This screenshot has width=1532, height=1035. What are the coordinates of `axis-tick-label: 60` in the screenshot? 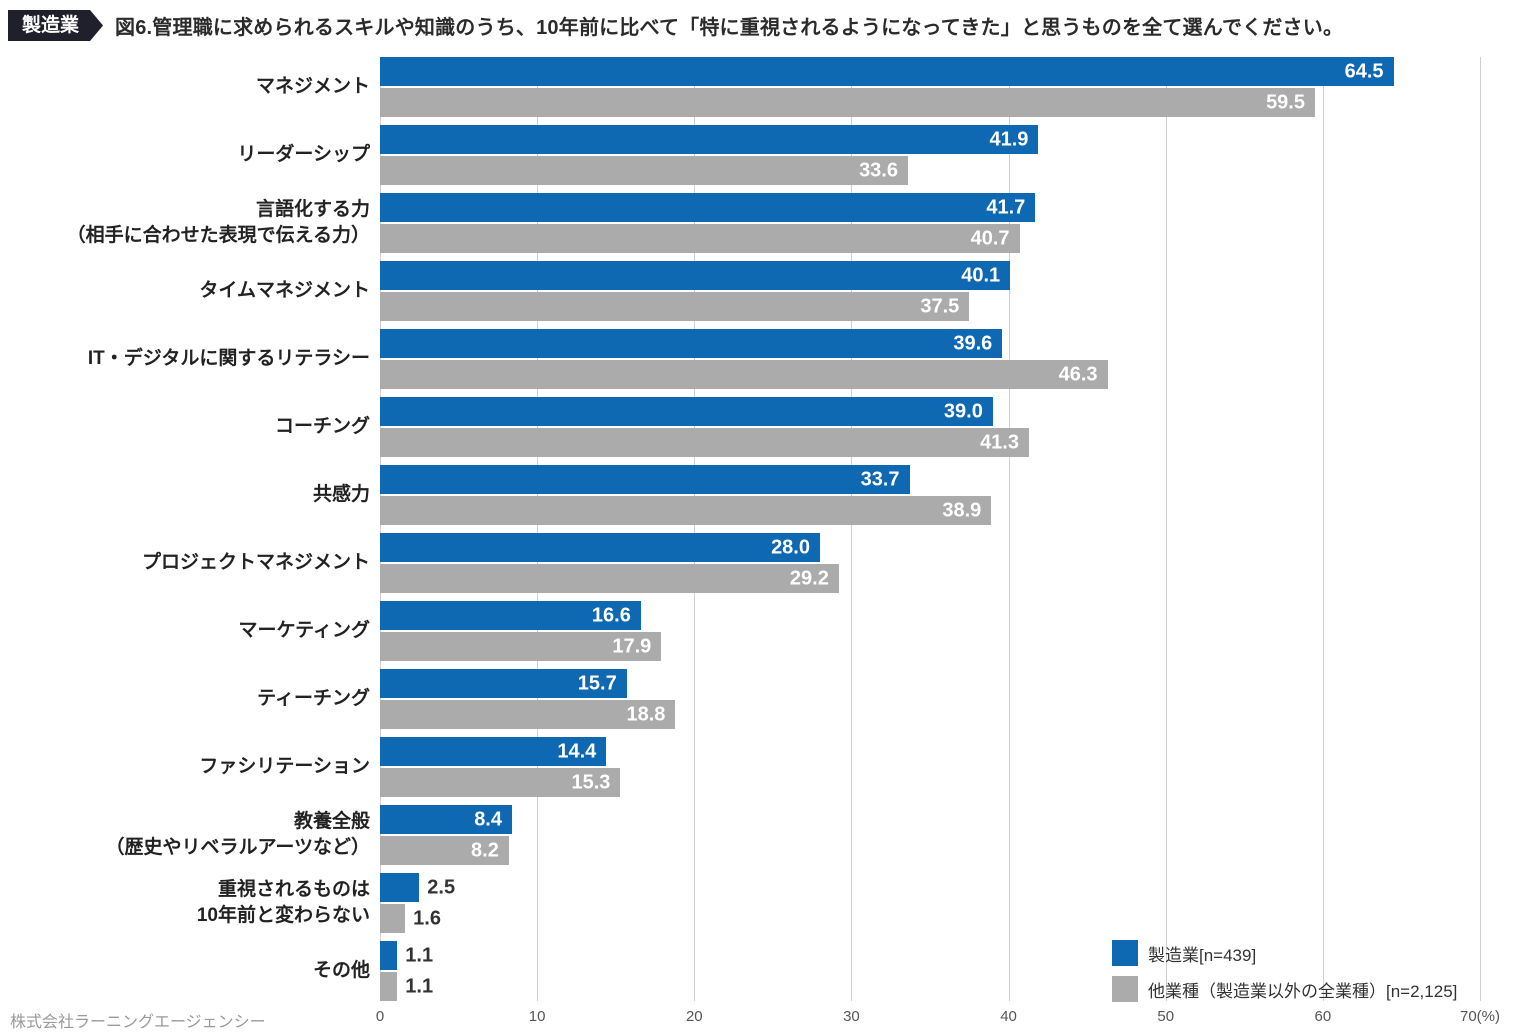 It's located at (1323, 1016).